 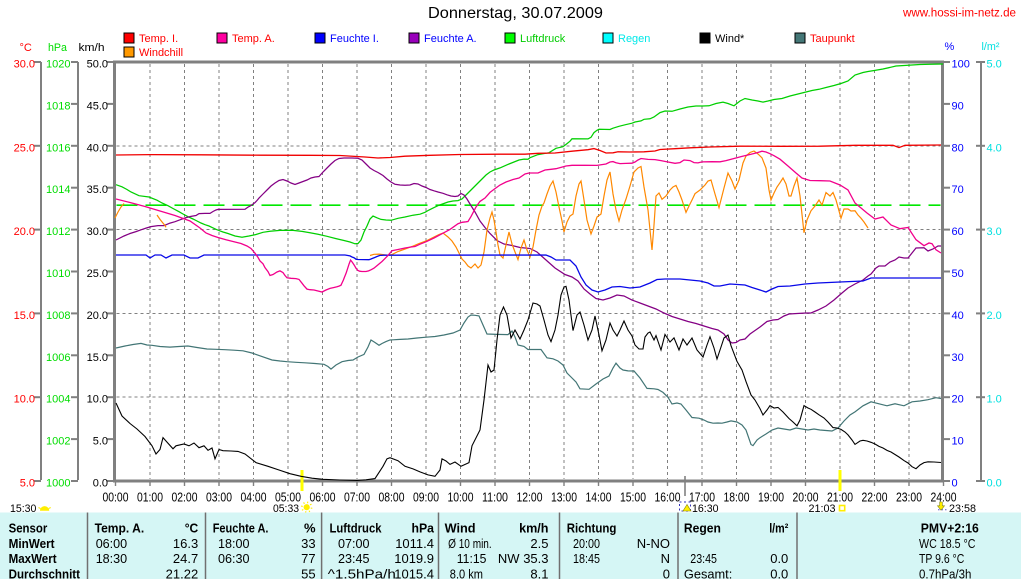 What do you see at coordinates (832, 39) in the screenshot?
I see `svg-text: Taupunkt` at bounding box center [832, 39].